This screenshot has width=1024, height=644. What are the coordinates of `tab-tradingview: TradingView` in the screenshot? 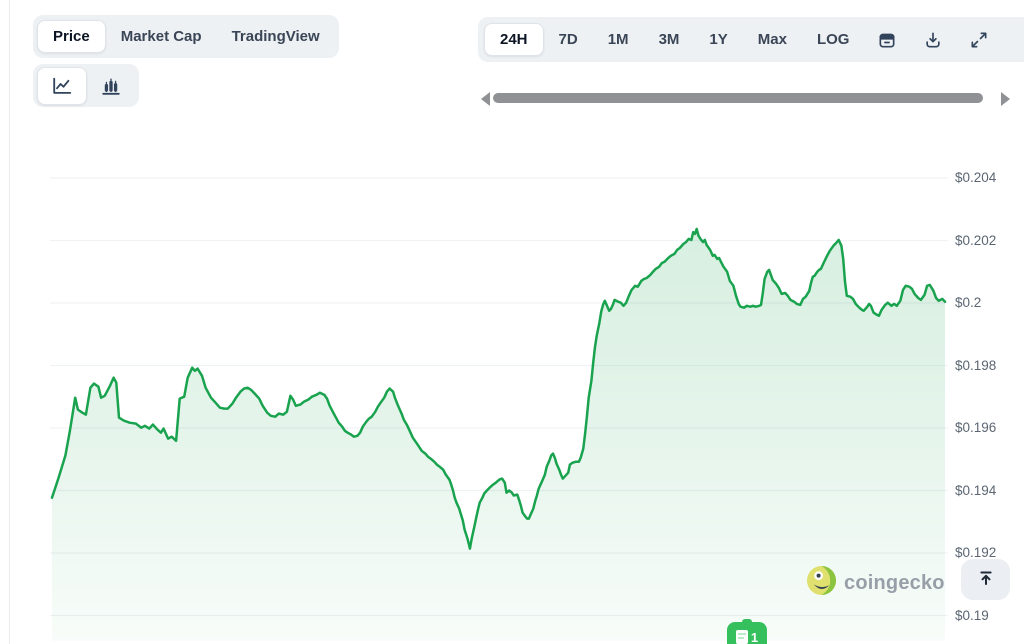 It's located at (276, 36).